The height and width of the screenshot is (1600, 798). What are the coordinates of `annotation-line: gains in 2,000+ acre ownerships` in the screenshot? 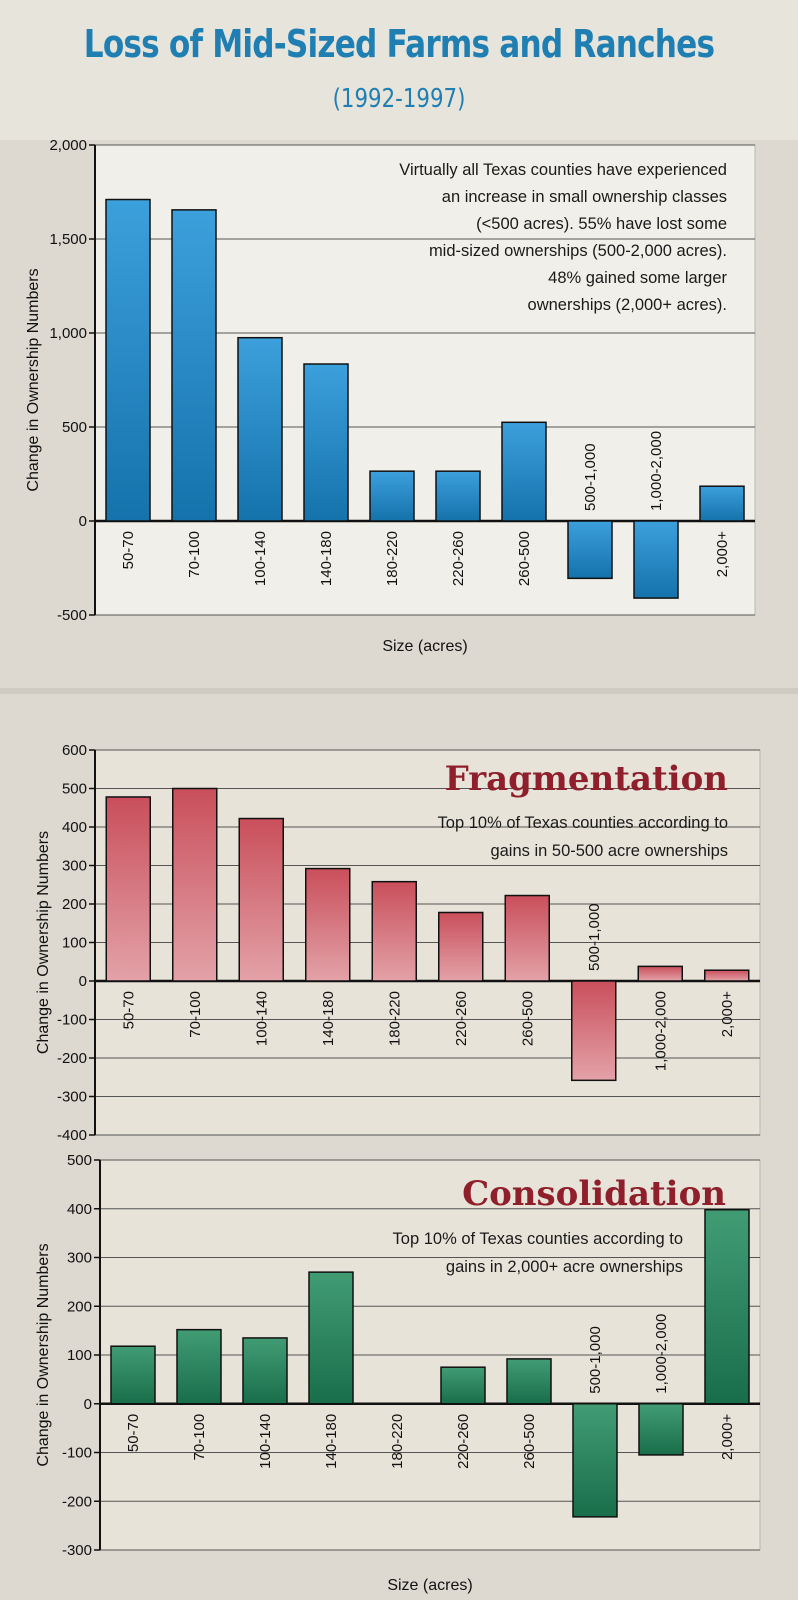 It's located at (564, 1267).